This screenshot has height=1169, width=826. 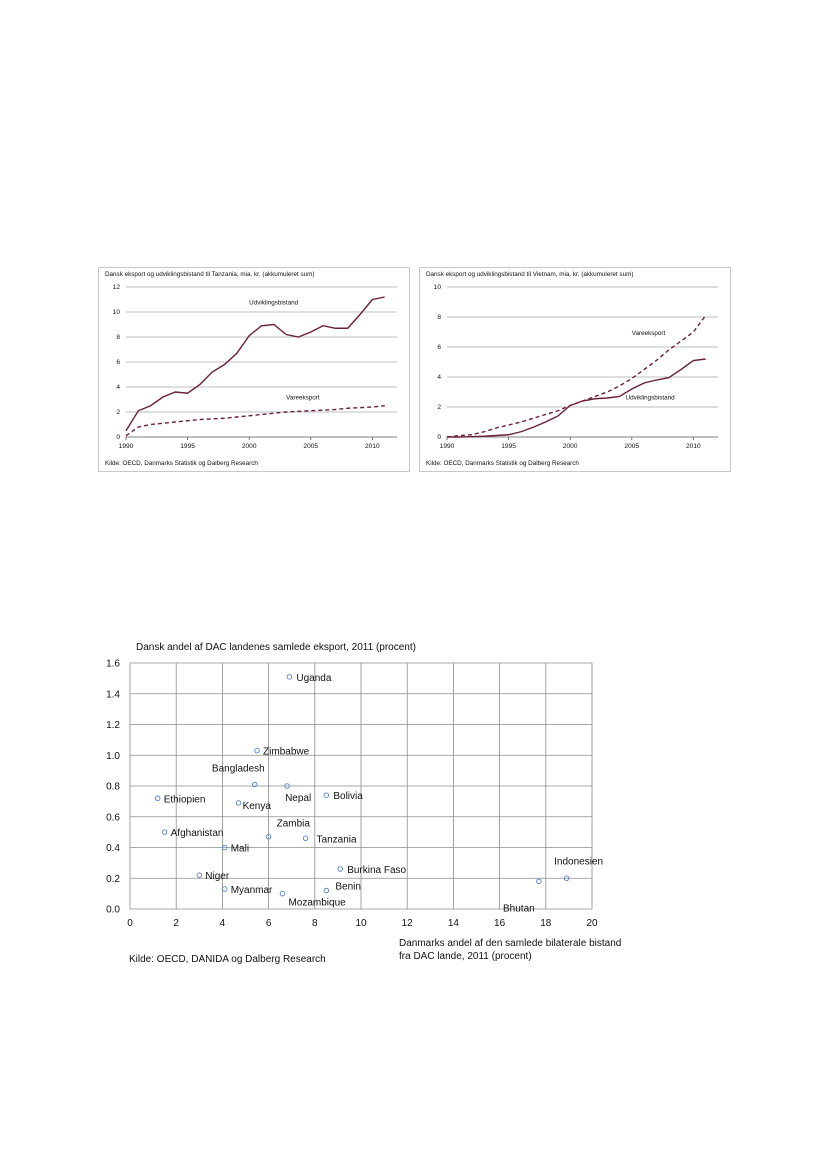 I want to click on point-mali, so click(x=224, y=847).